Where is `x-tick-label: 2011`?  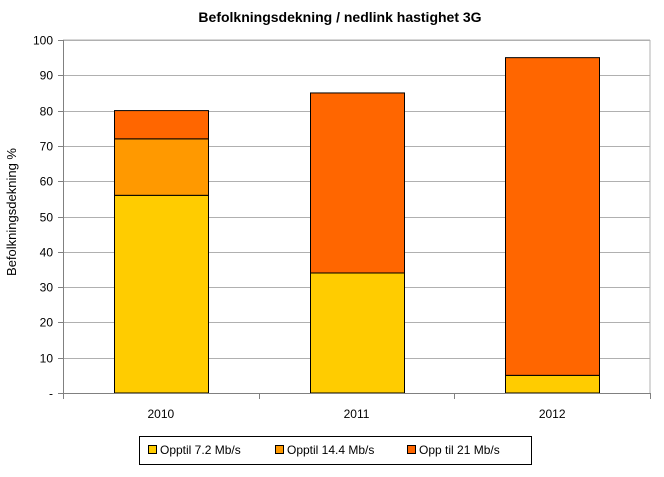 x-tick-label: 2011 is located at coordinates (357, 414).